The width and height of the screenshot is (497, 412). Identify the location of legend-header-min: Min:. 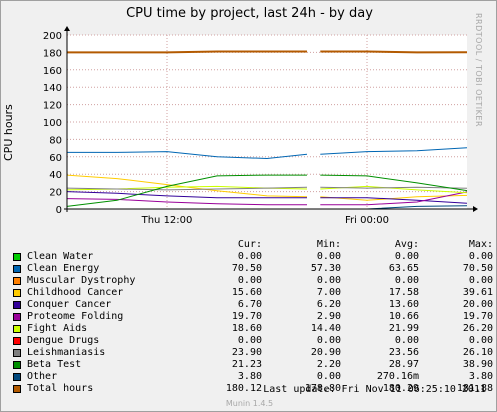
(328, 244).